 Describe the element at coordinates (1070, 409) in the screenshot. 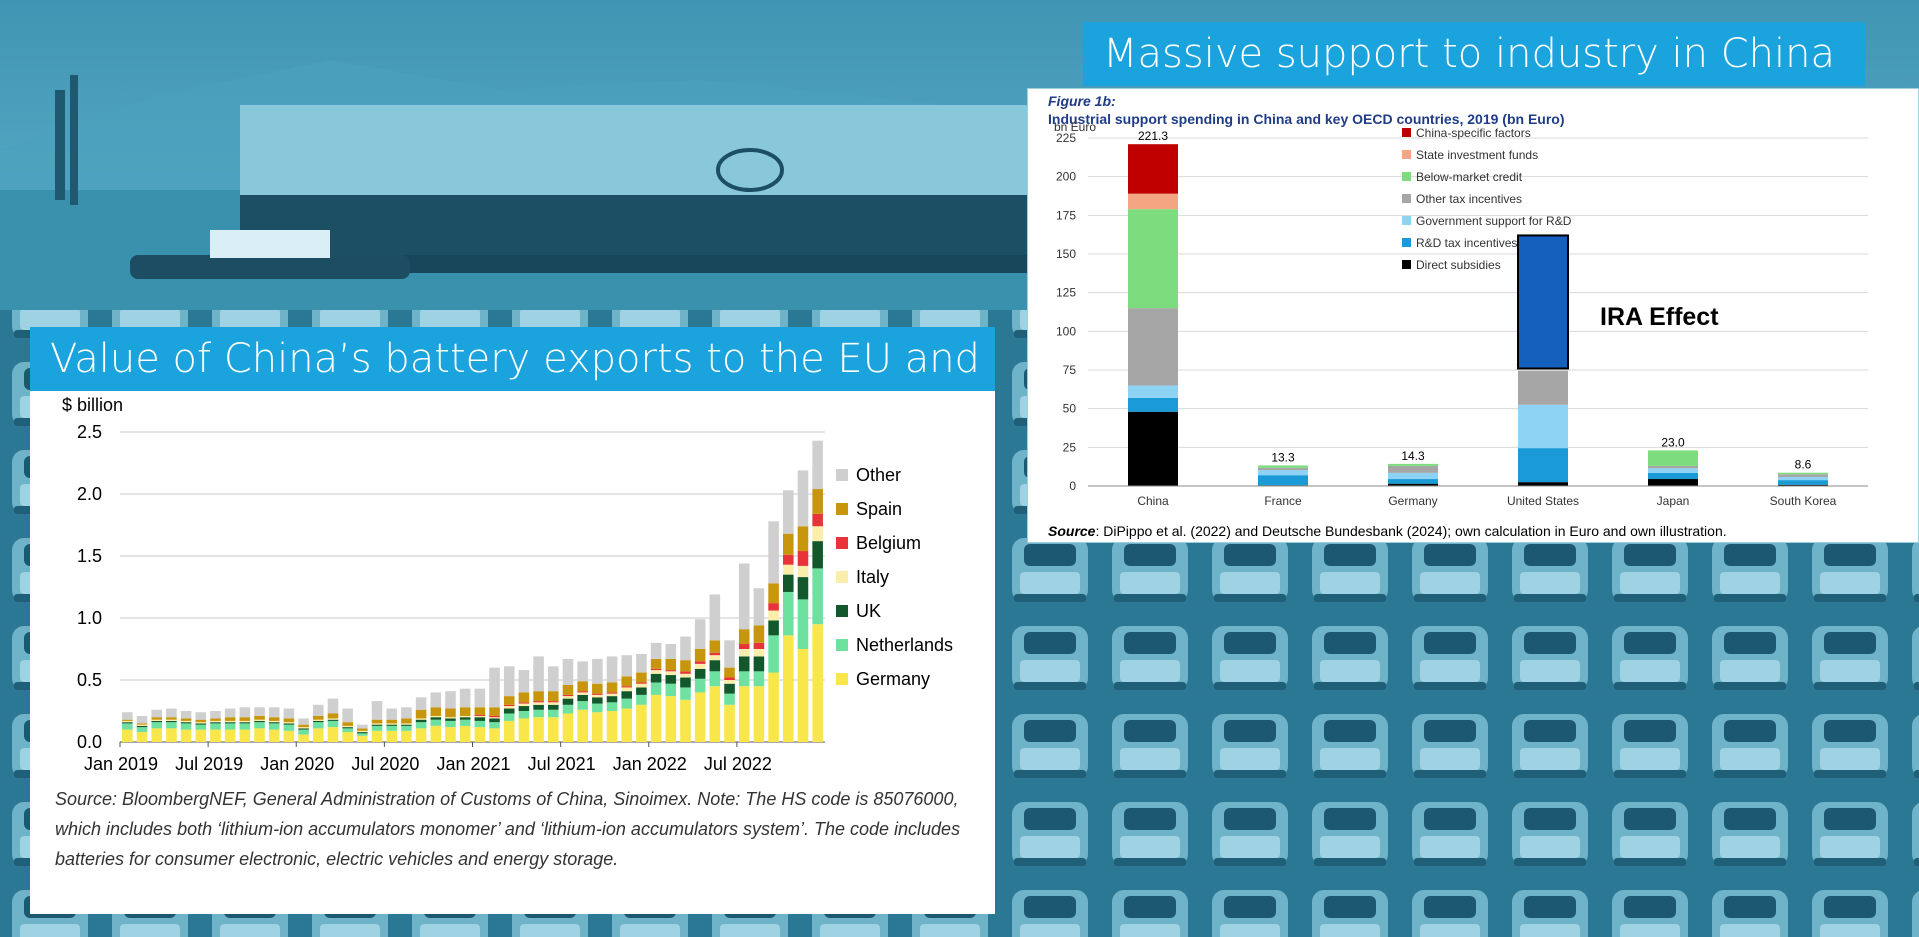

I see `y-tick-label: 50` at that location.